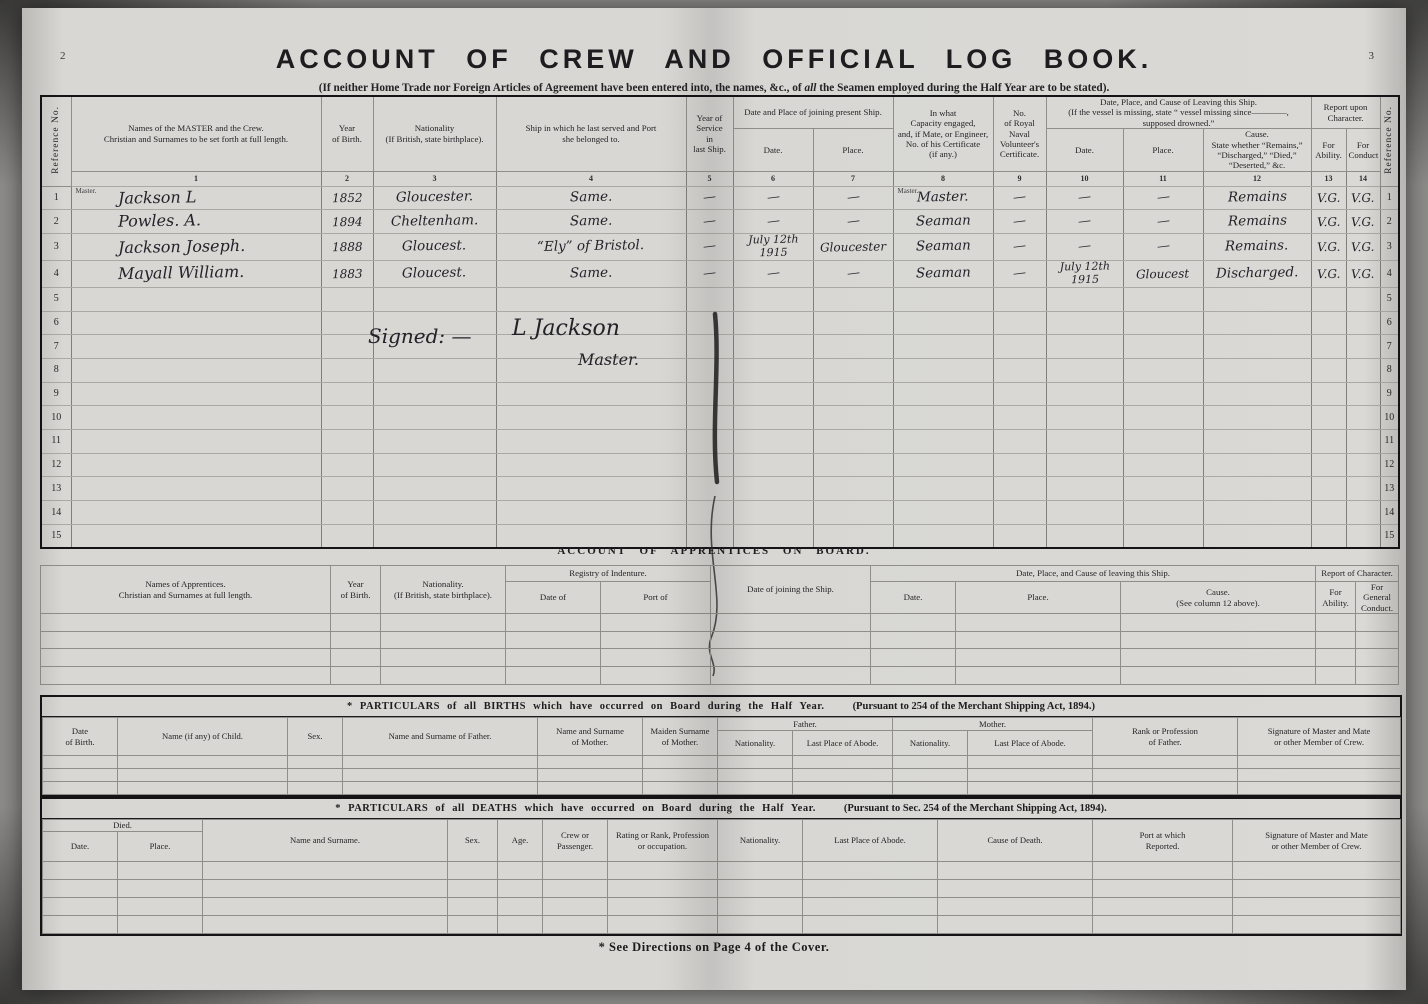 This screenshot has height=1004, width=1428. I want to click on crew-row: 12 12, so click(720, 465).